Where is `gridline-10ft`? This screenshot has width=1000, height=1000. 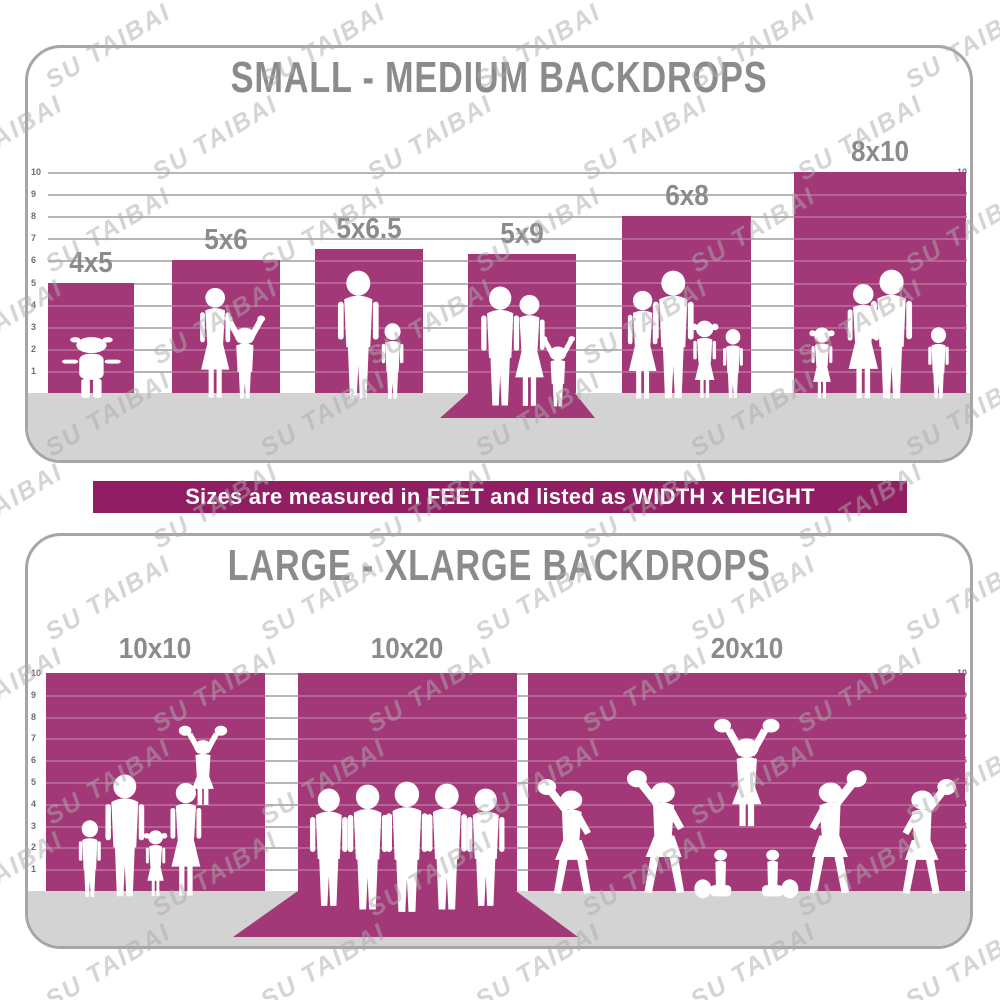 gridline-10ft is located at coordinates (499, 173).